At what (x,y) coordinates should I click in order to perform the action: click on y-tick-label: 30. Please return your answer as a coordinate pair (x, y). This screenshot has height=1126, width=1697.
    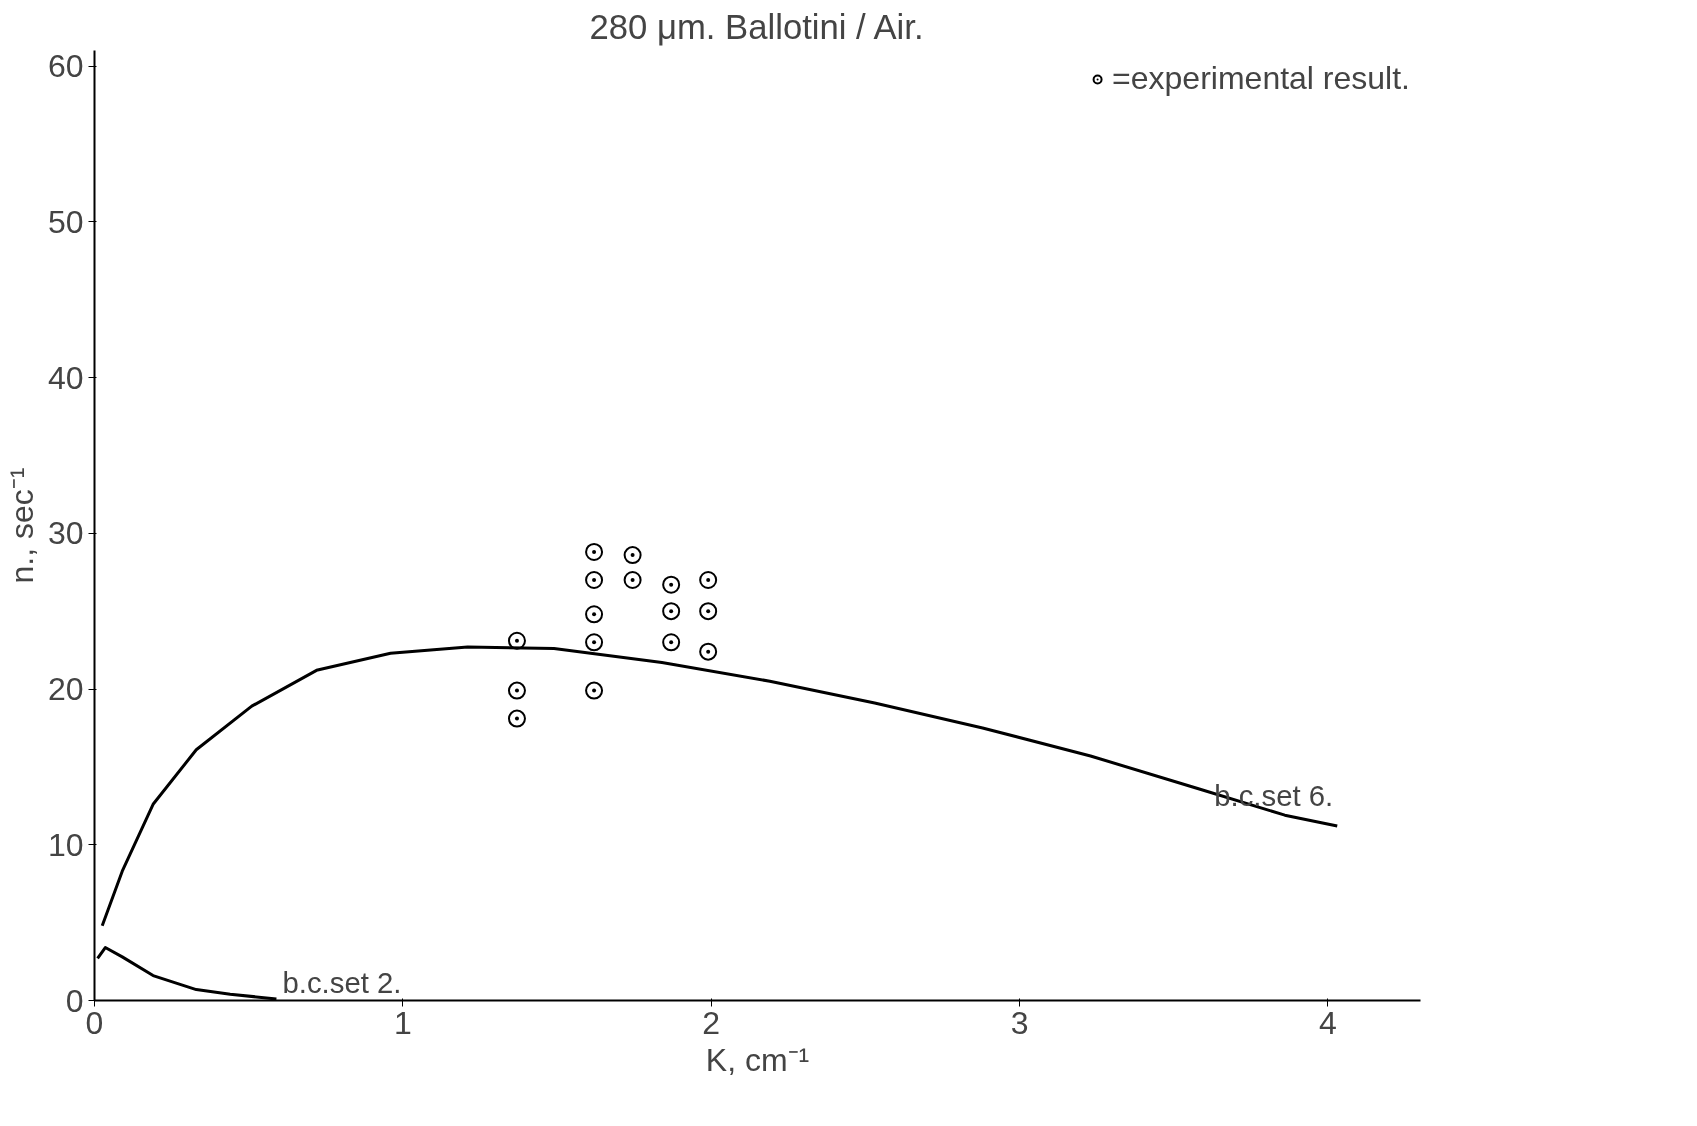
    Looking at the image, I should click on (65, 533).